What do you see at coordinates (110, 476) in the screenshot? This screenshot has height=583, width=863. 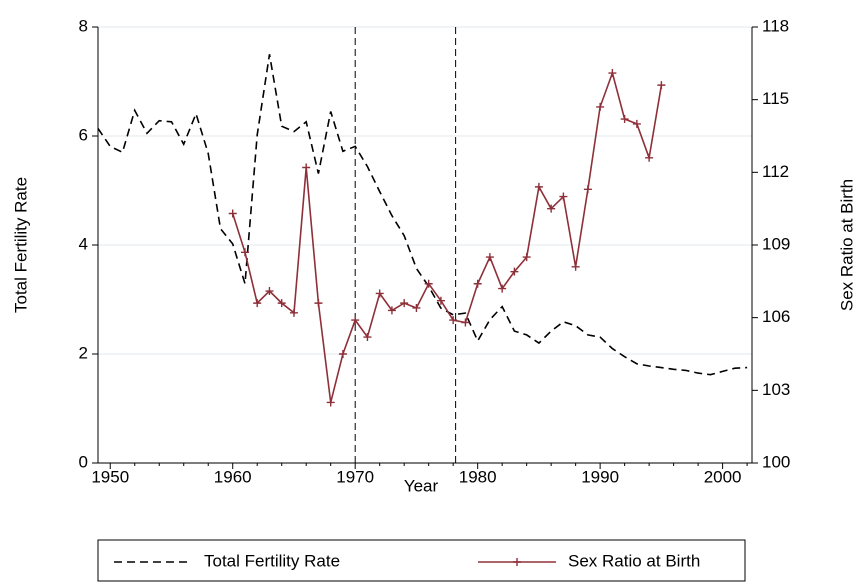 I see `x-tick-label: 1950` at bounding box center [110, 476].